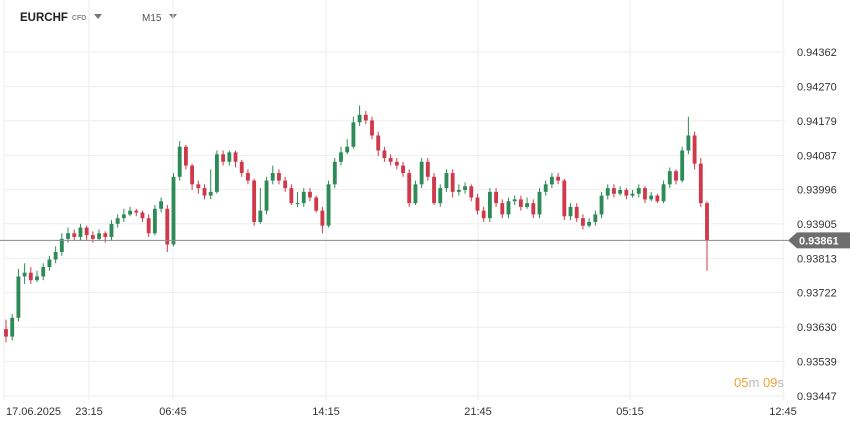  I want to click on price-tick-label: 0.93813, so click(817, 259).